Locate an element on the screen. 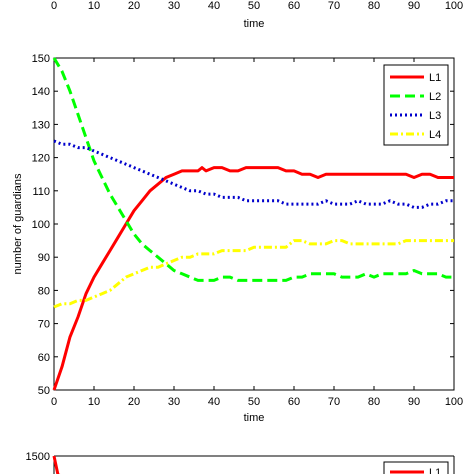 This screenshot has height=474, width=474. main-y-tick-label-10: 150 is located at coordinates (41, 59).